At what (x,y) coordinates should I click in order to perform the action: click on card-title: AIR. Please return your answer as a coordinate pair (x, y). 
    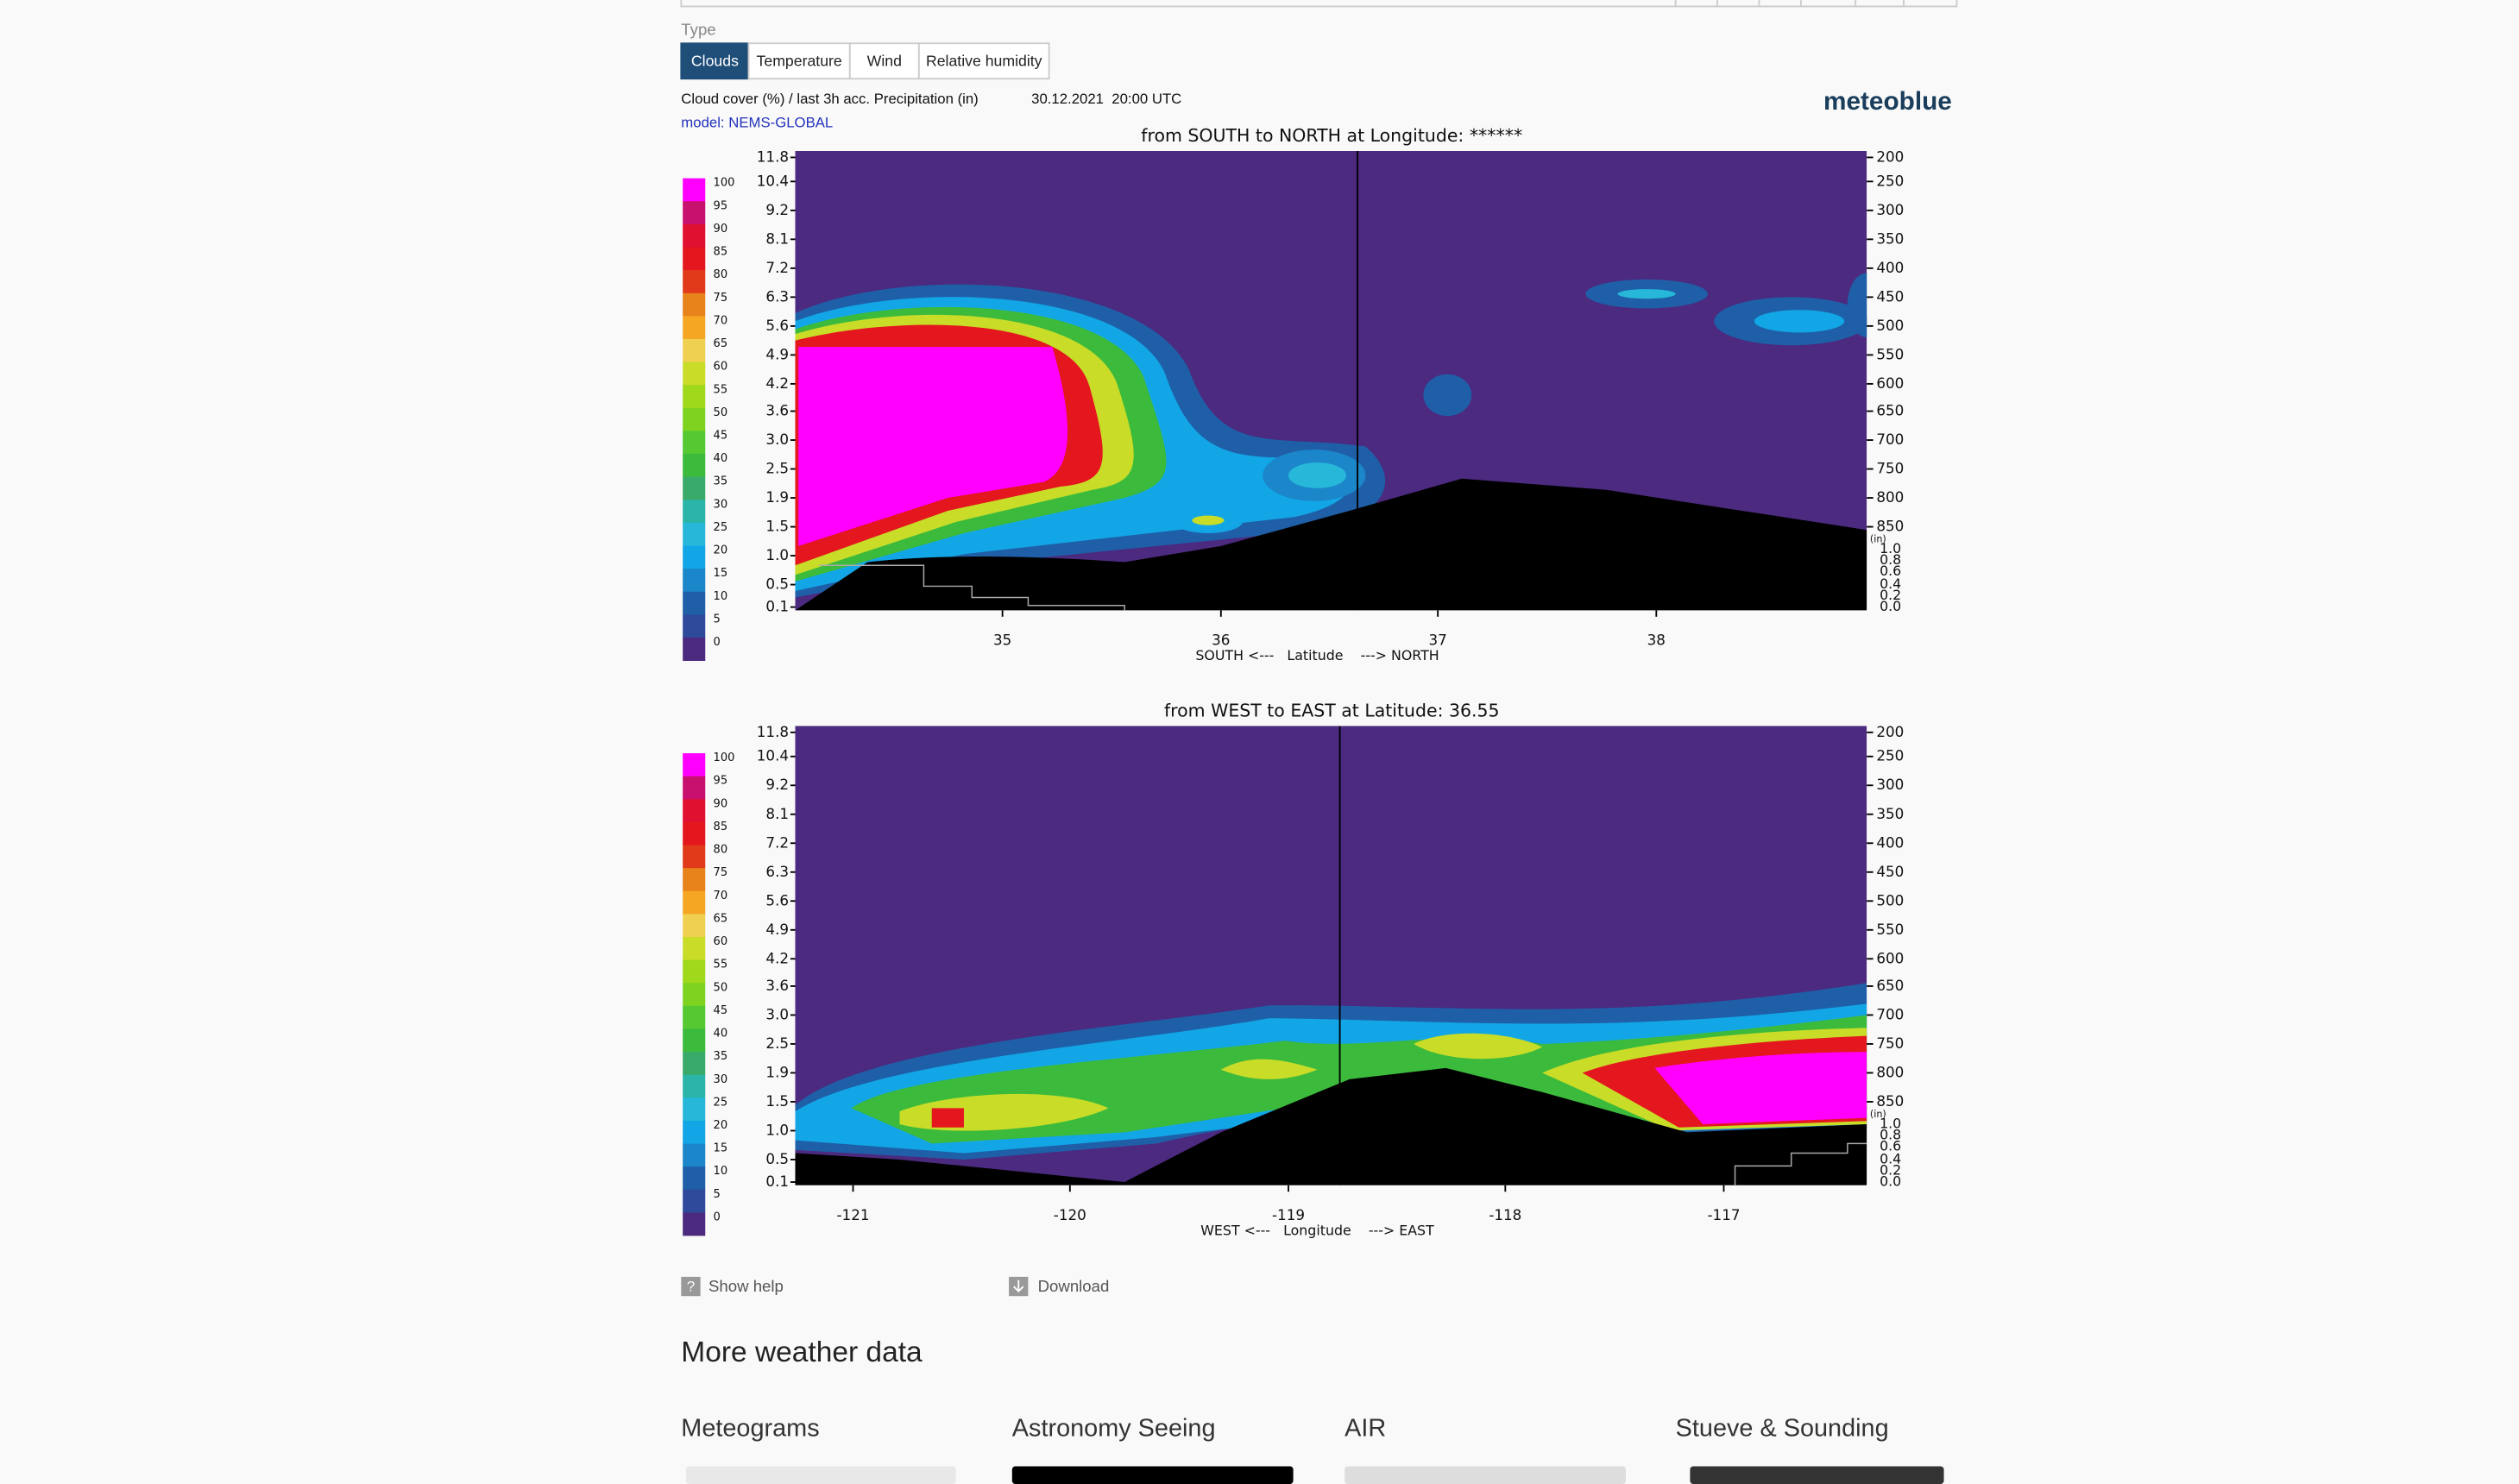
    Looking at the image, I should click on (1366, 1428).